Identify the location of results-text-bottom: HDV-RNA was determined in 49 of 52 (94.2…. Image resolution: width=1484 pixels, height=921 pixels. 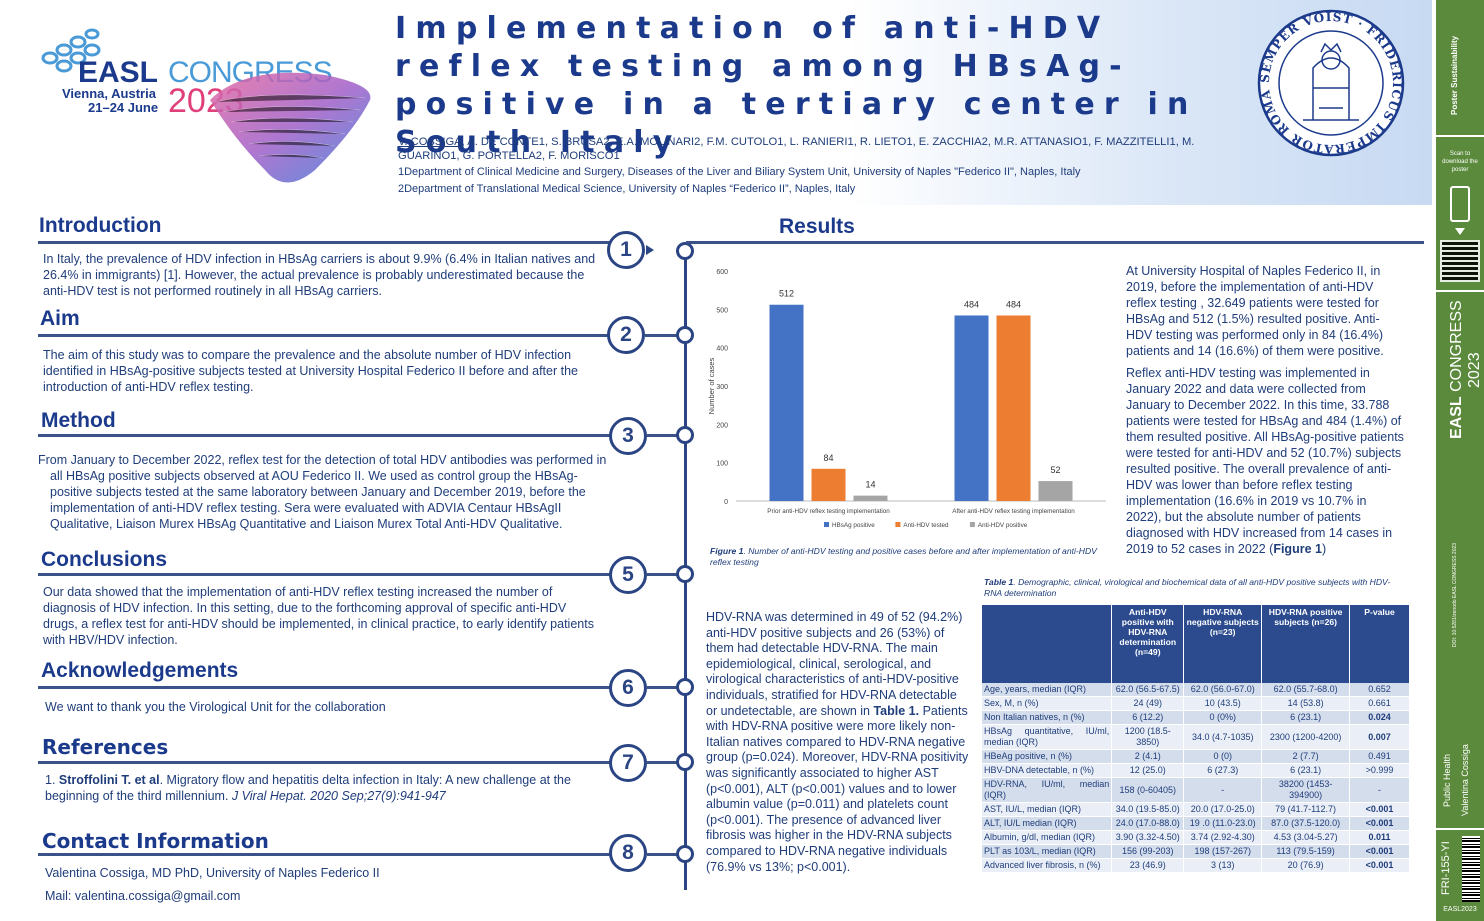
(838, 742).